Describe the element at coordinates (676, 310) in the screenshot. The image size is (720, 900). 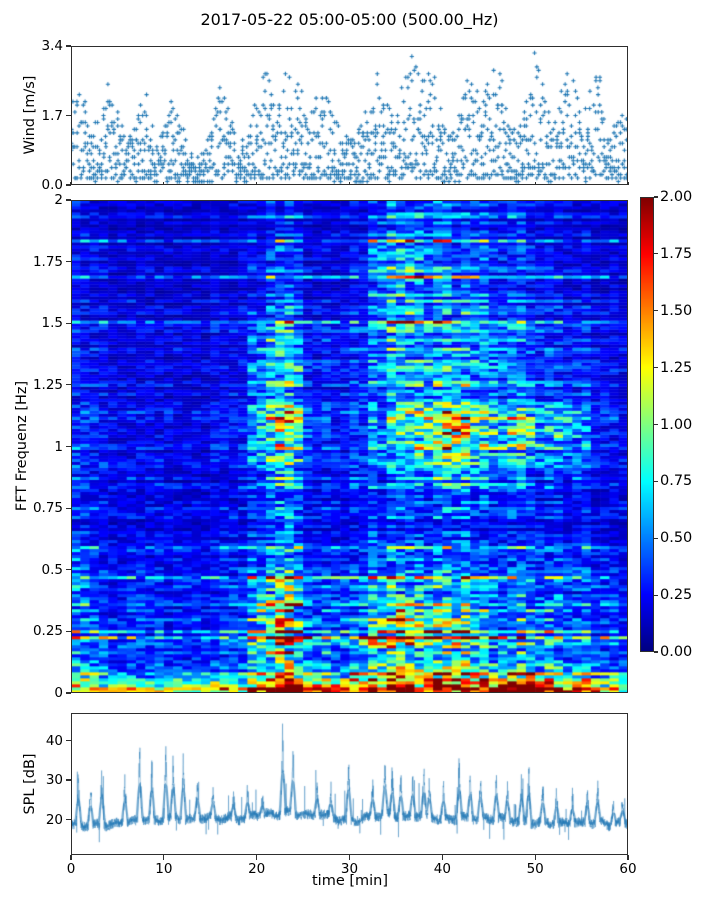
I see `tick-label: 1.50` at that location.